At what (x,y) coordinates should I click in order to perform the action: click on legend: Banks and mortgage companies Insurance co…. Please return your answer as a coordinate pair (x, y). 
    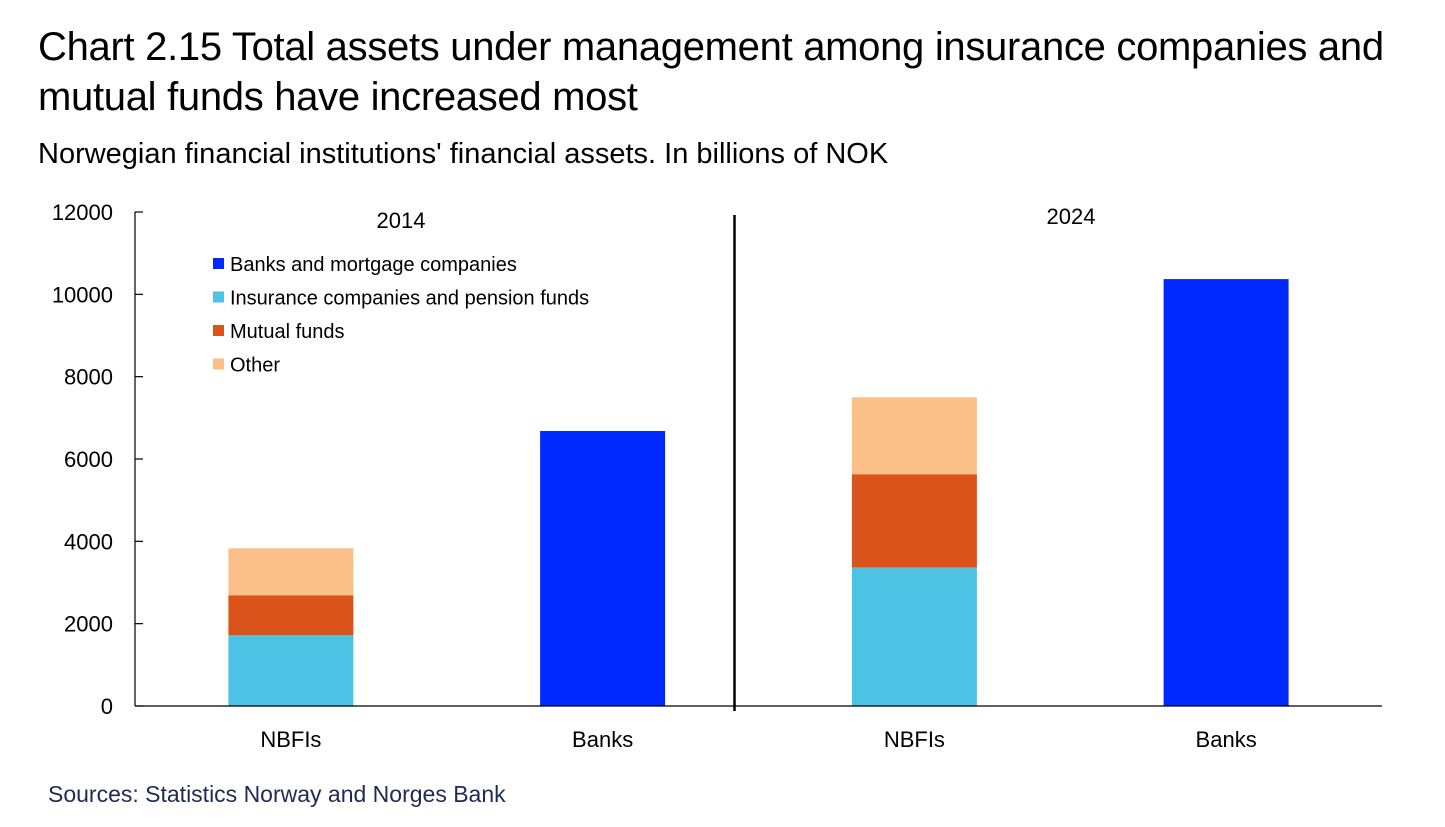
    Looking at the image, I should click on (401, 315).